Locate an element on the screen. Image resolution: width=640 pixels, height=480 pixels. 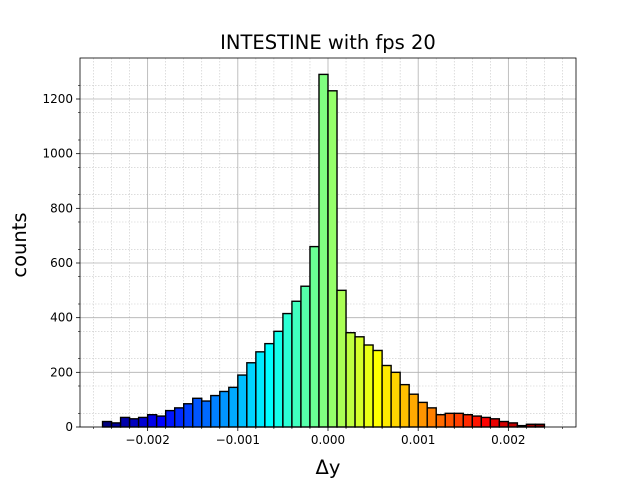
x-tick-label: 0.001 is located at coordinates (418, 440).